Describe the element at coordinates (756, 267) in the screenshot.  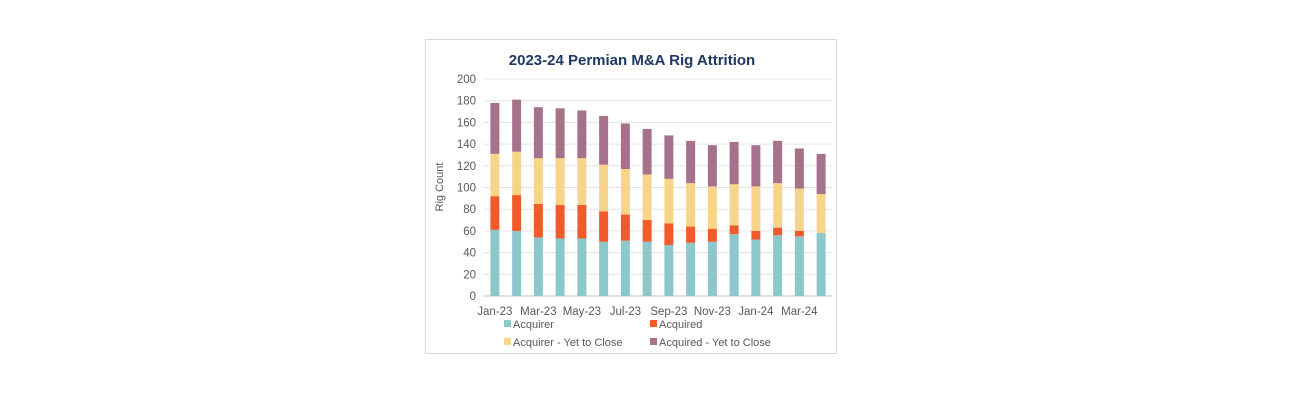
I see `bar-segment: Jan-24 Acquirer: 52` at that location.